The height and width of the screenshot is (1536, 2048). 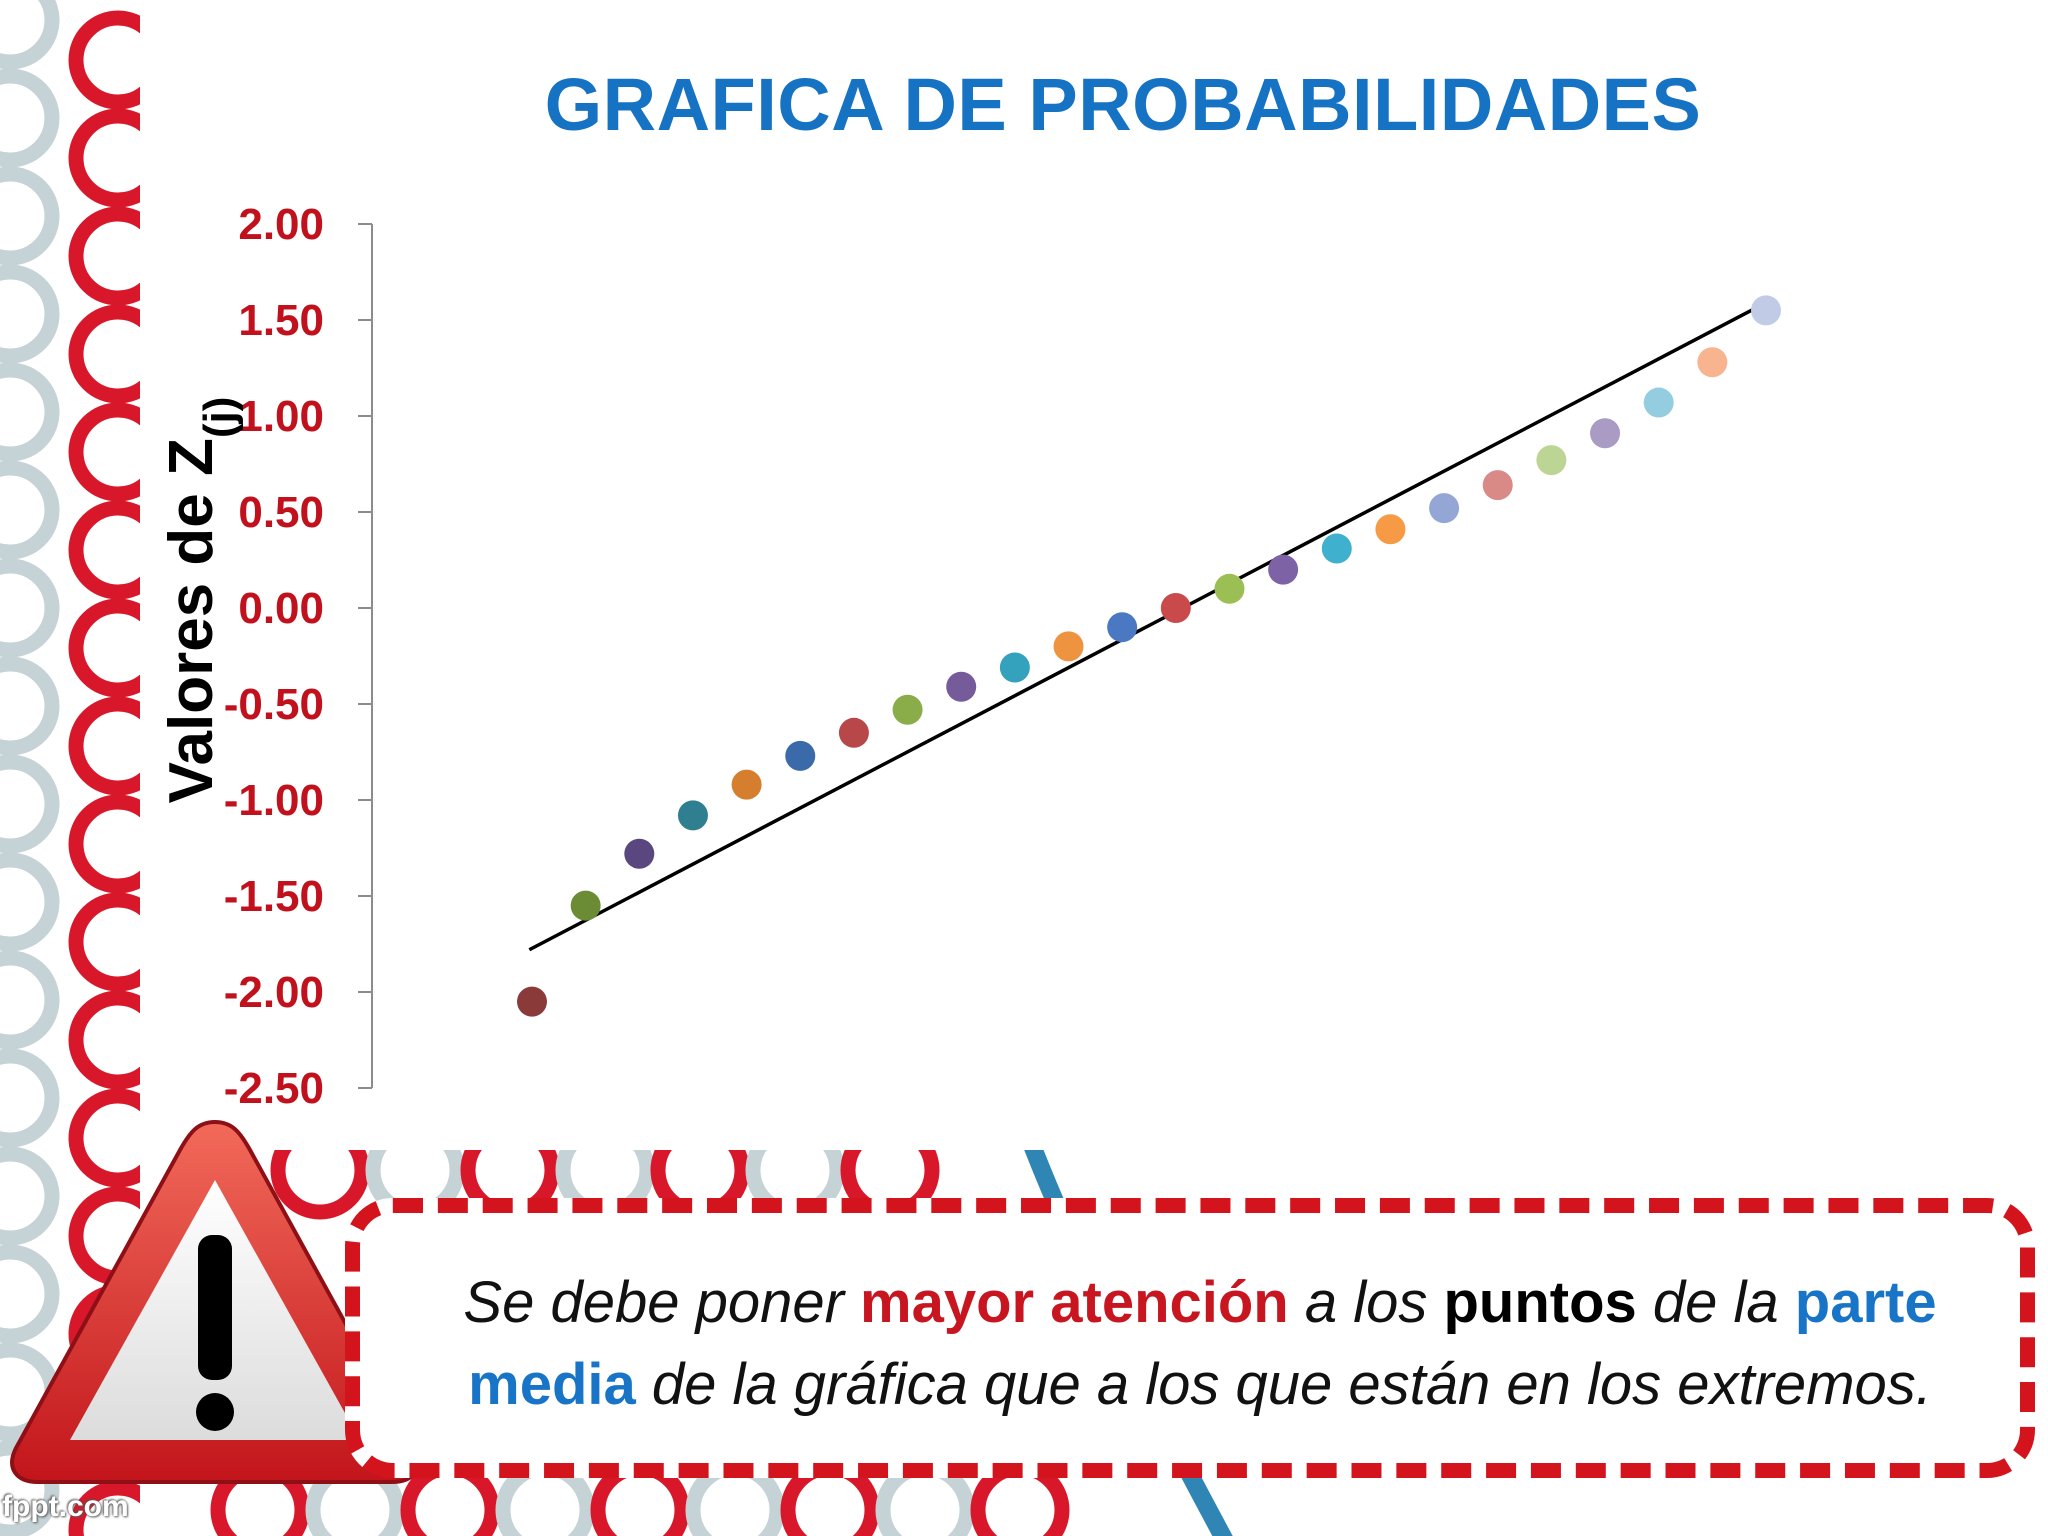 I want to click on y-tick-label: -1.00, so click(x=274, y=800).